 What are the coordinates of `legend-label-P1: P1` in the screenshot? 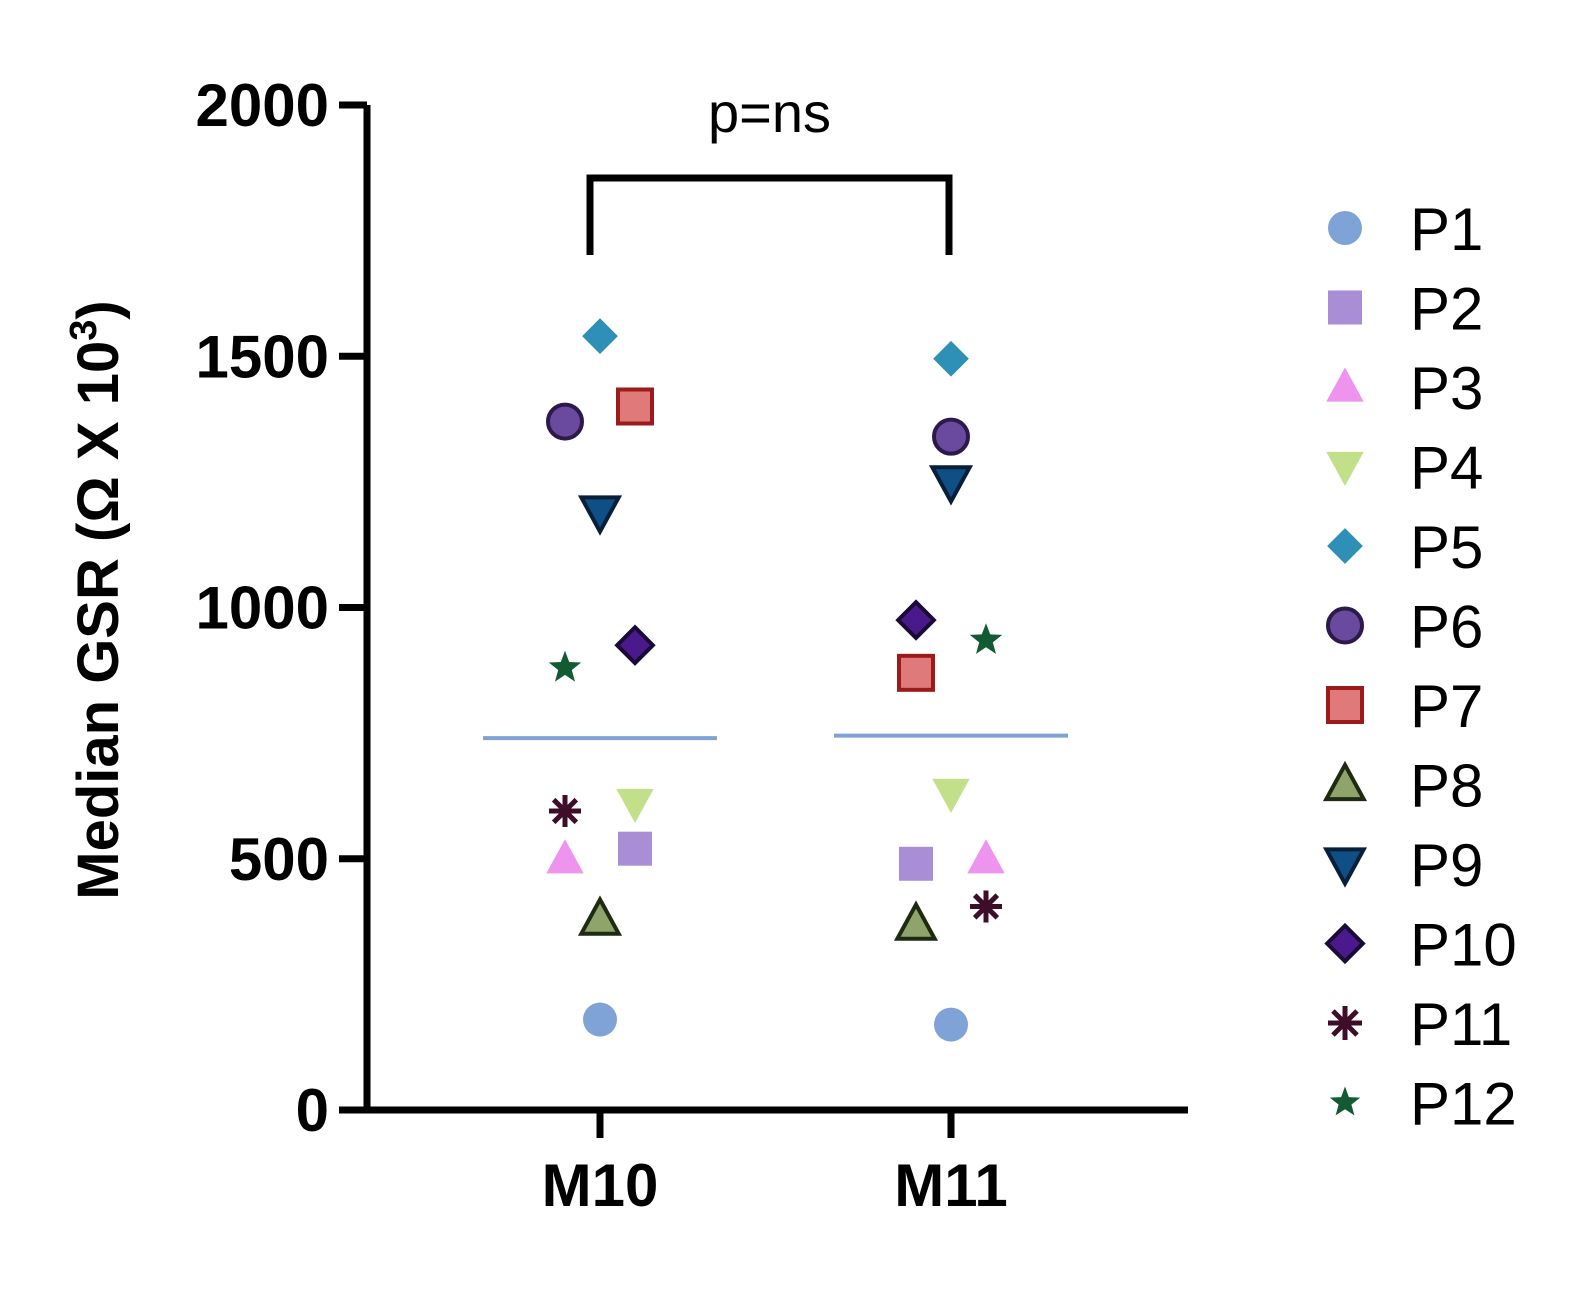 It's located at (1446, 229).